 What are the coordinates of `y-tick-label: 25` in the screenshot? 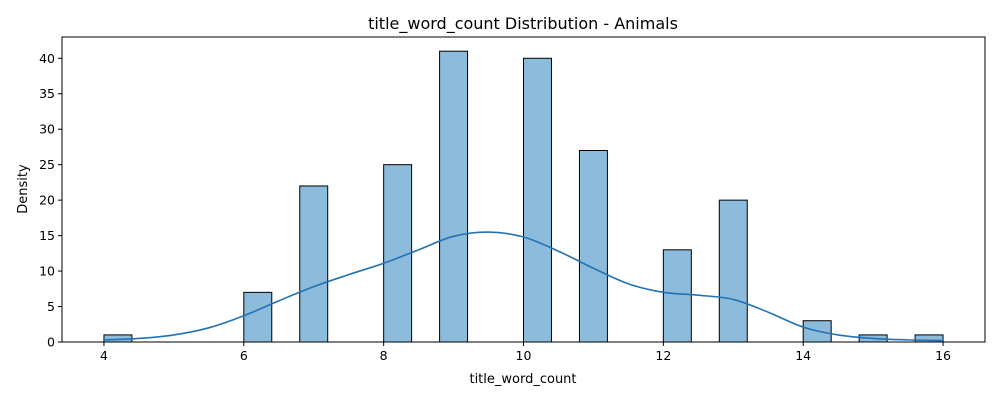 It's located at (47, 164).